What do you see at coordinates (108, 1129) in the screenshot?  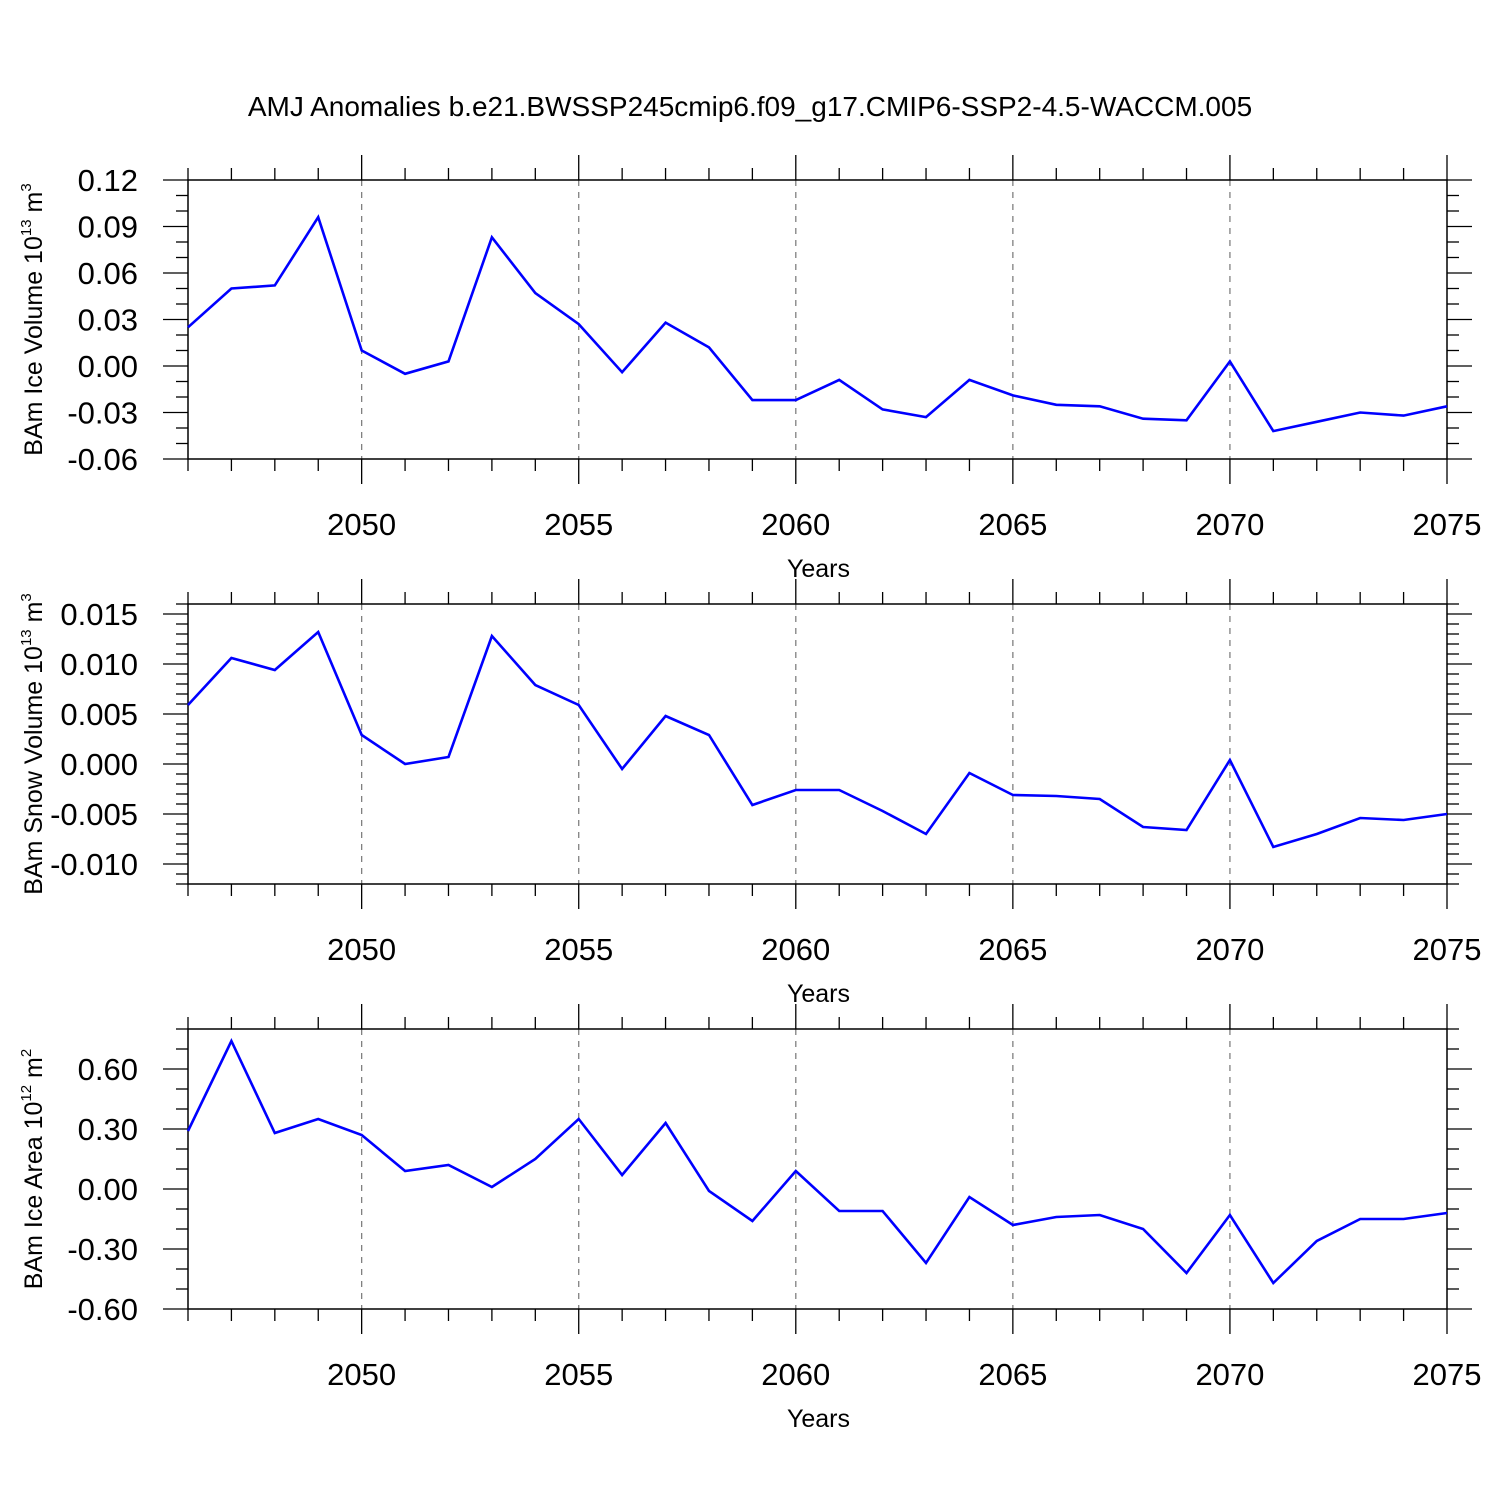 I see `y-tick-label: 0.30` at bounding box center [108, 1129].